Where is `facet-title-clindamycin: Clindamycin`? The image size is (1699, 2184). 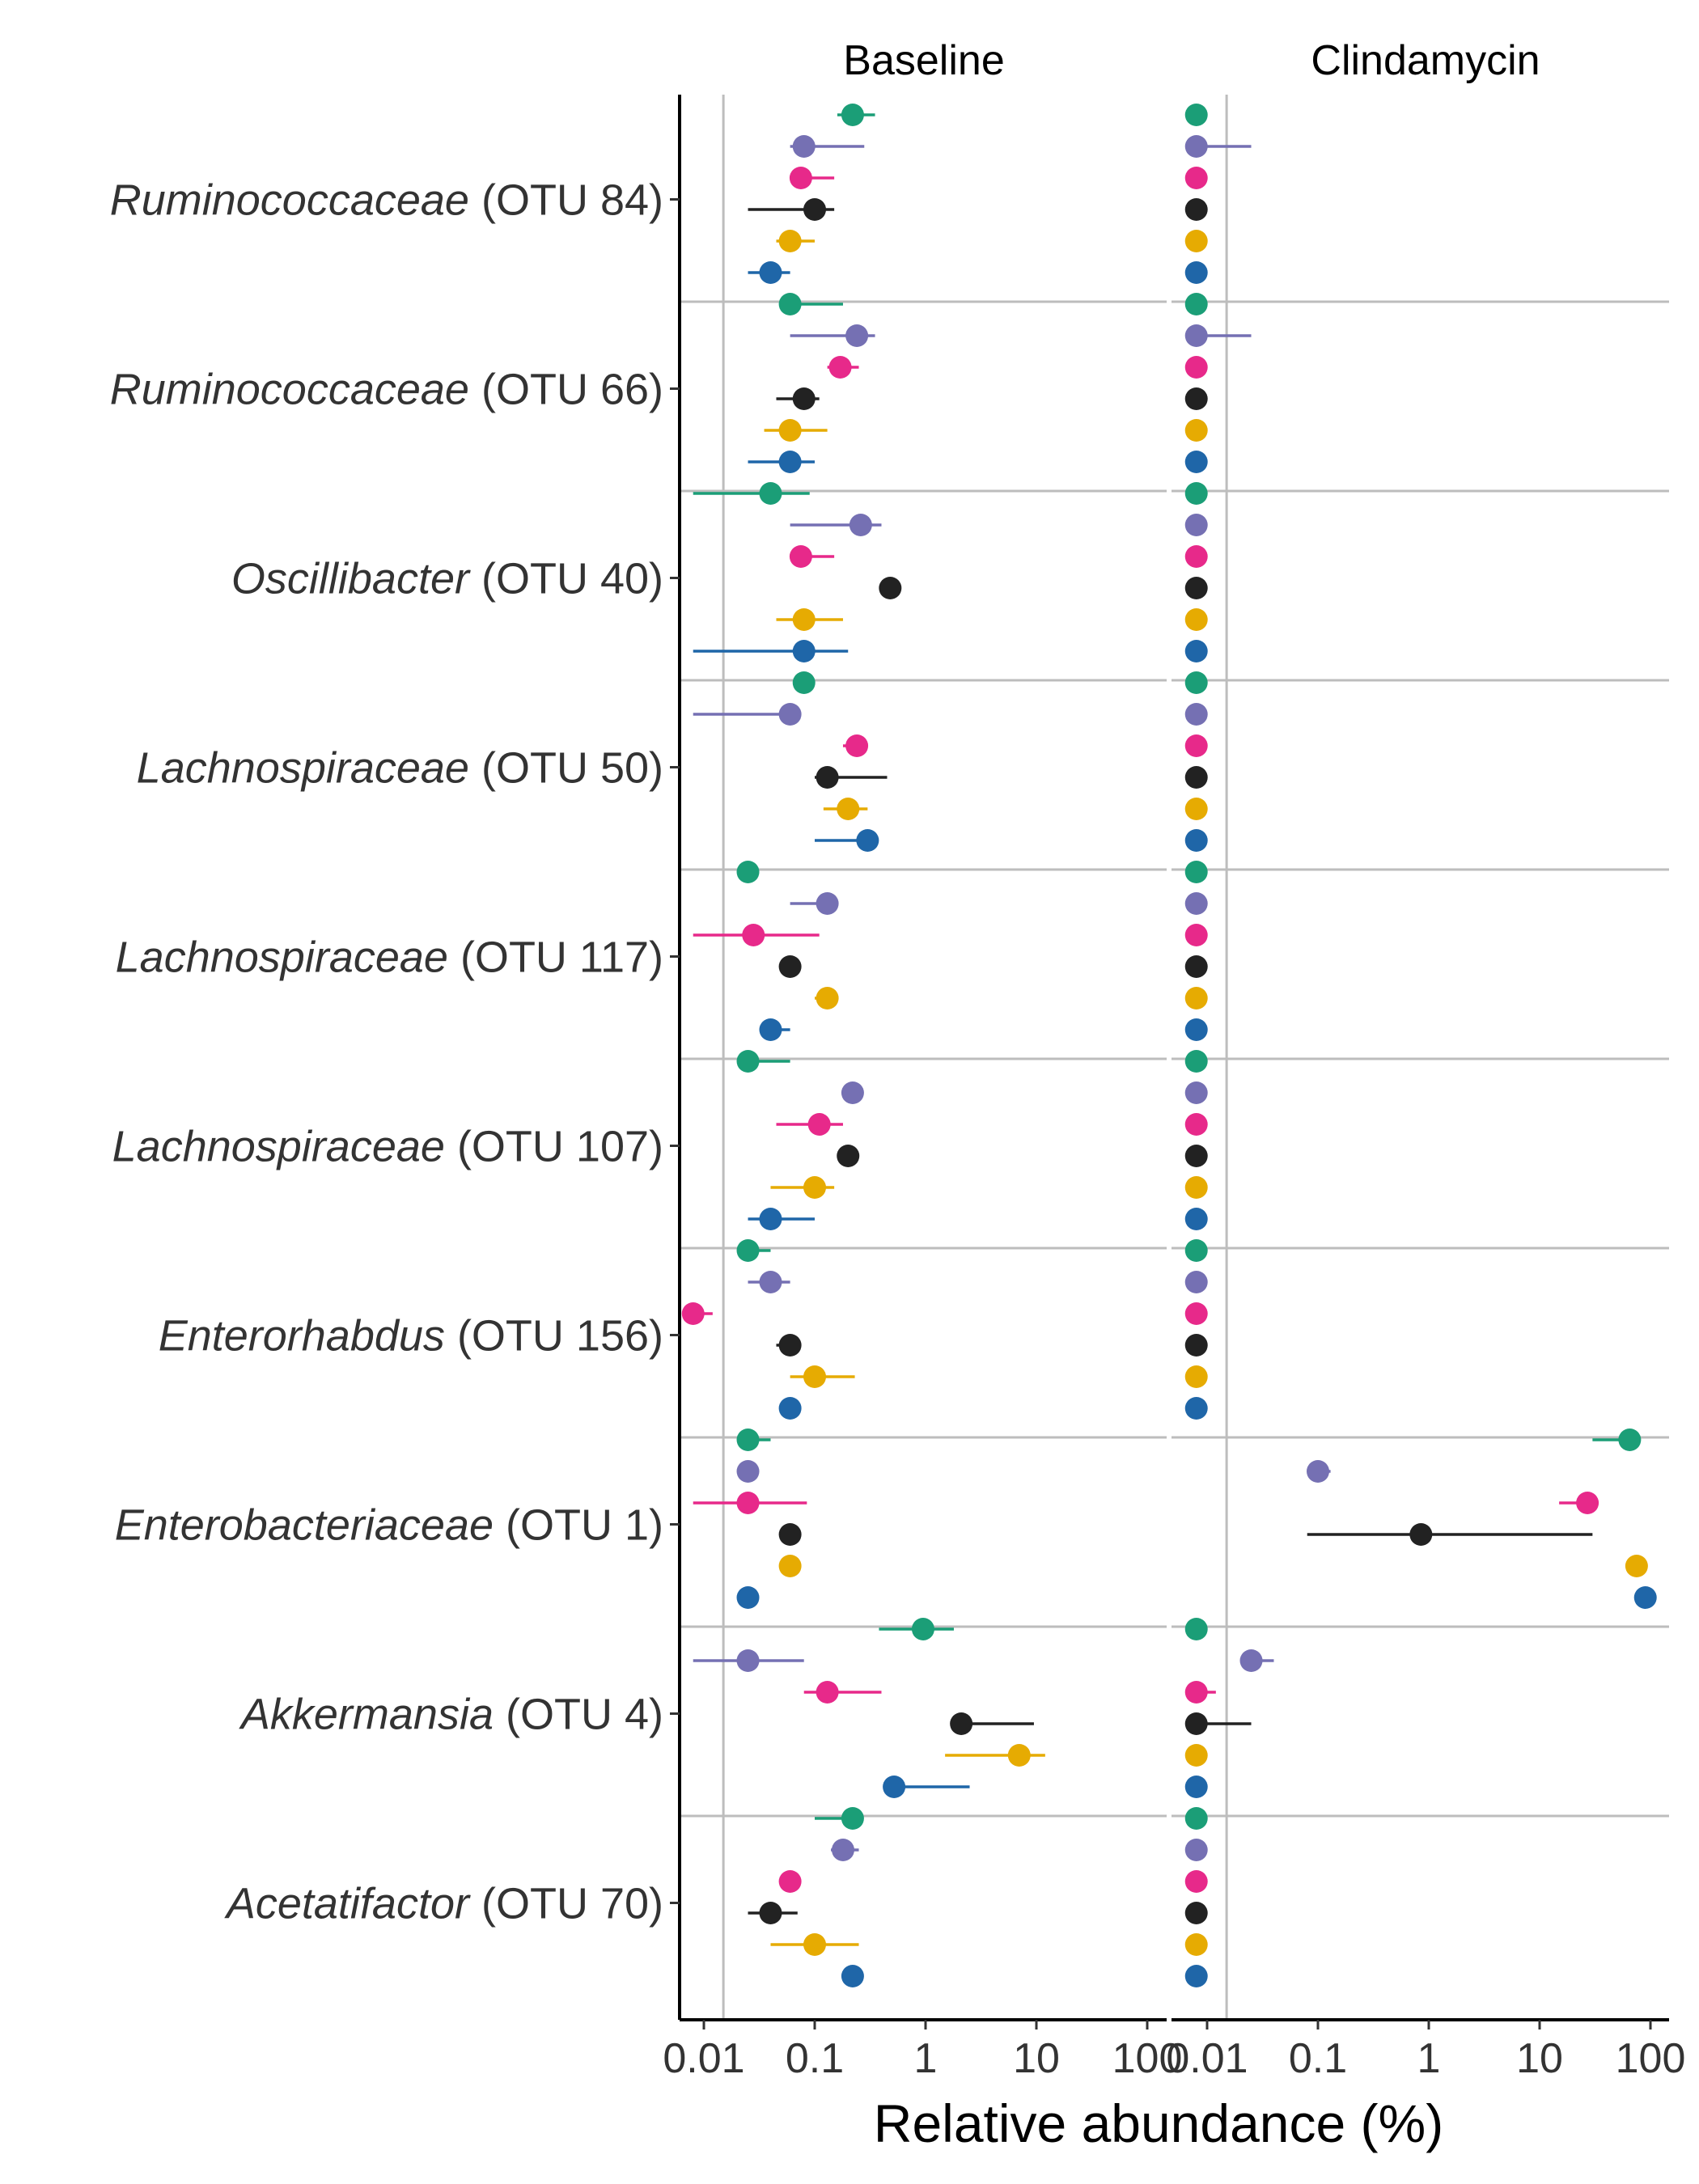 facet-title-clindamycin: Clindamycin is located at coordinates (1425, 60).